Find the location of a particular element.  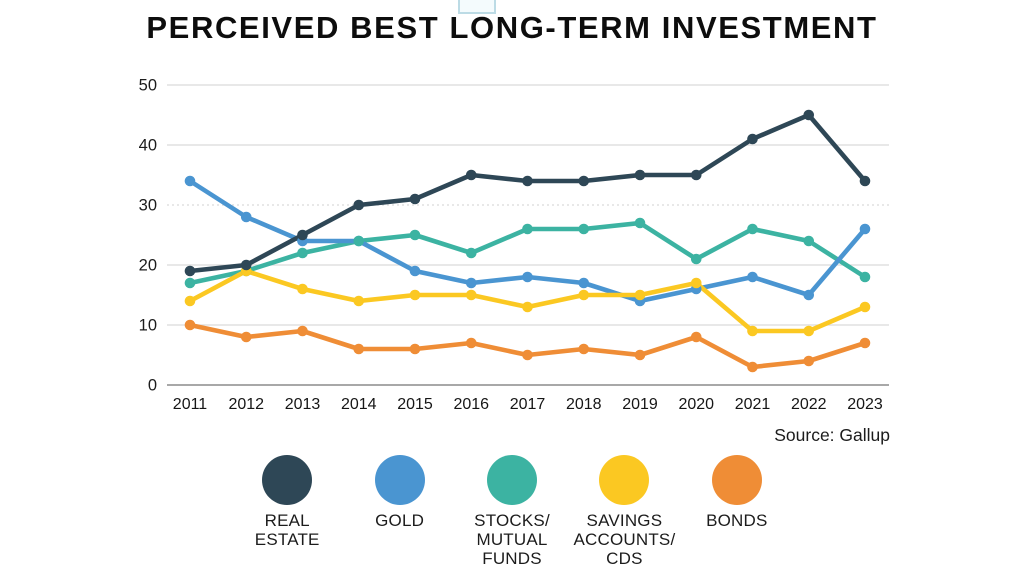

data-point-real-estate-2019 is located at coordinates (640, 175).